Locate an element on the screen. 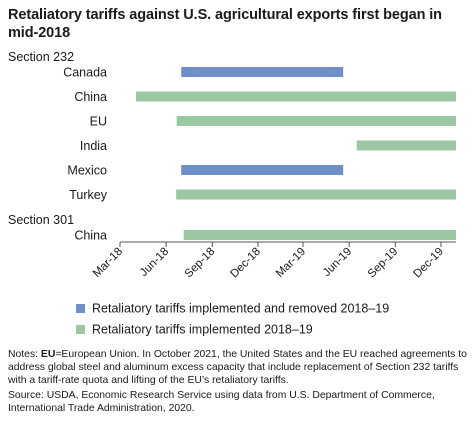  row-label: Turkey is located at coordinates (88, 195).